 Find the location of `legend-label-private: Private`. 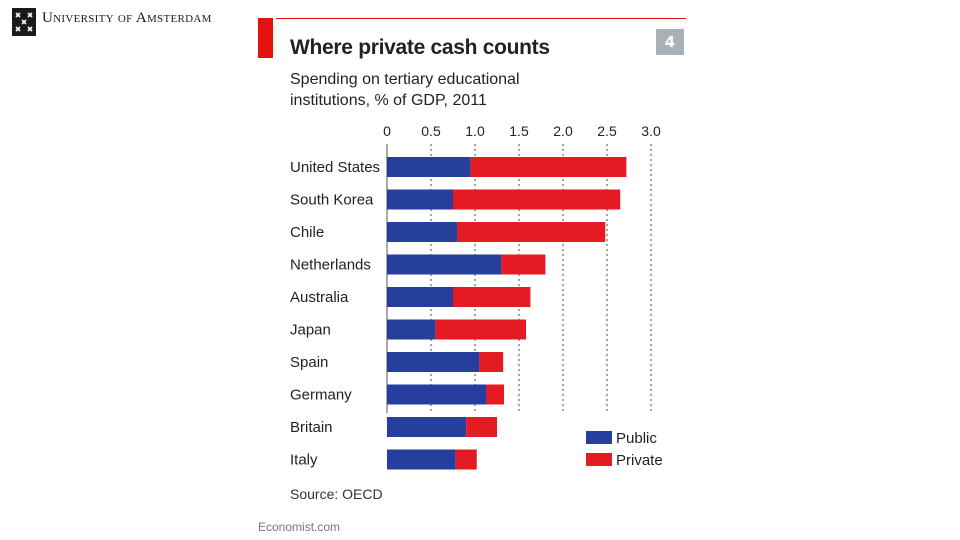

legend-label-private: Private is located at coordinates (639, 460).